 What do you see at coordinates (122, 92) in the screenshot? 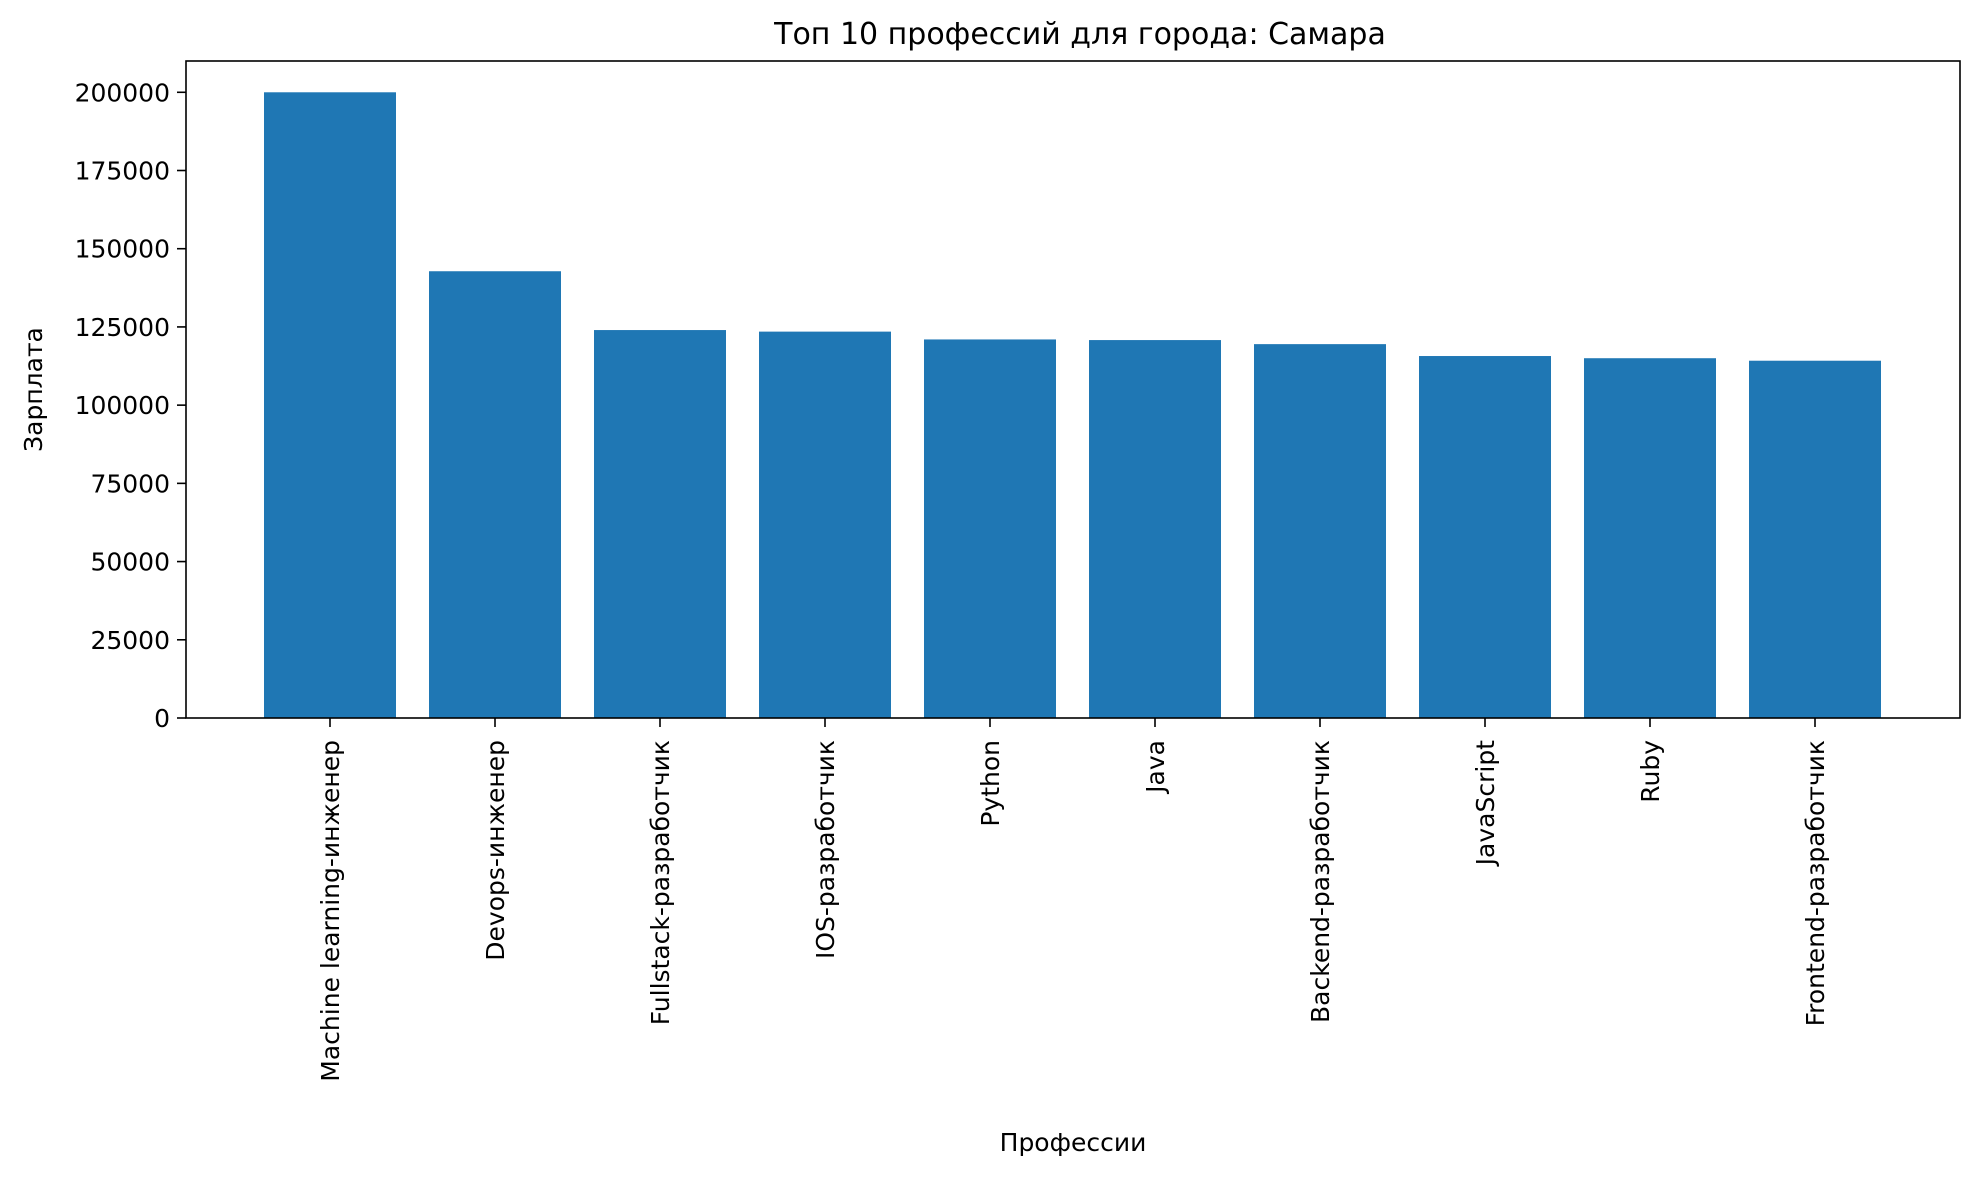
I see `y-tick-label: 200000` at bounding box center [122, 92].